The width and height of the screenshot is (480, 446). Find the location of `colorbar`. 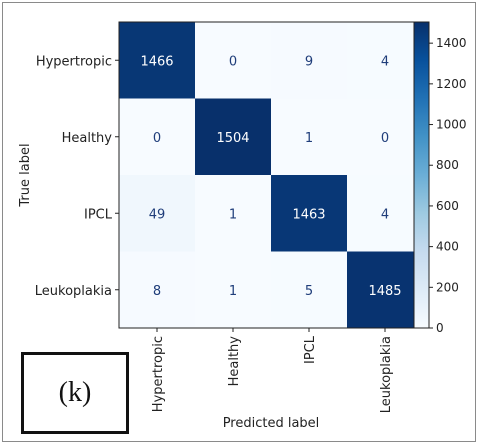

colorbar is located at coordinates (421, 175).